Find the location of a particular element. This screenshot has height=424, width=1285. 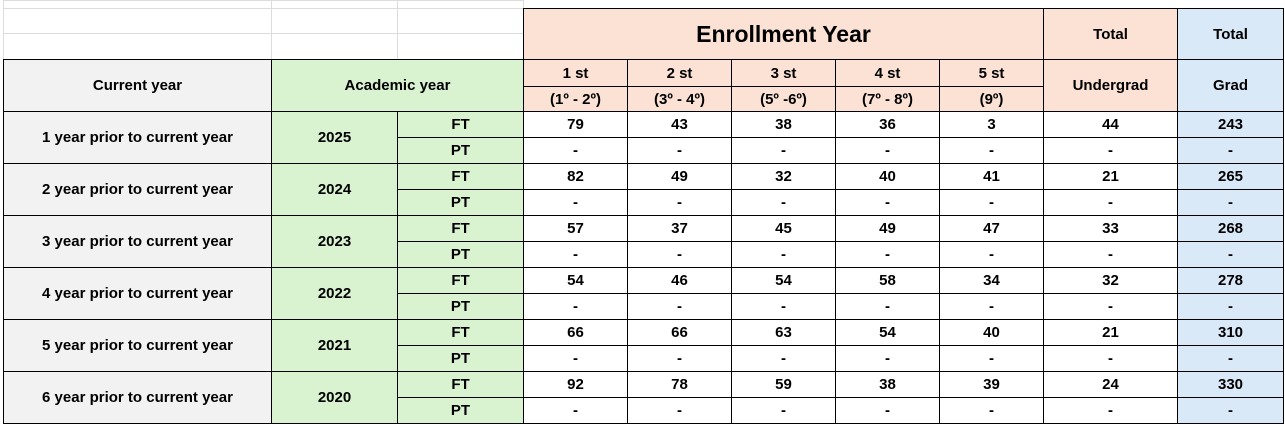

year-cell: 2020 is located at coordinates (334, 397).